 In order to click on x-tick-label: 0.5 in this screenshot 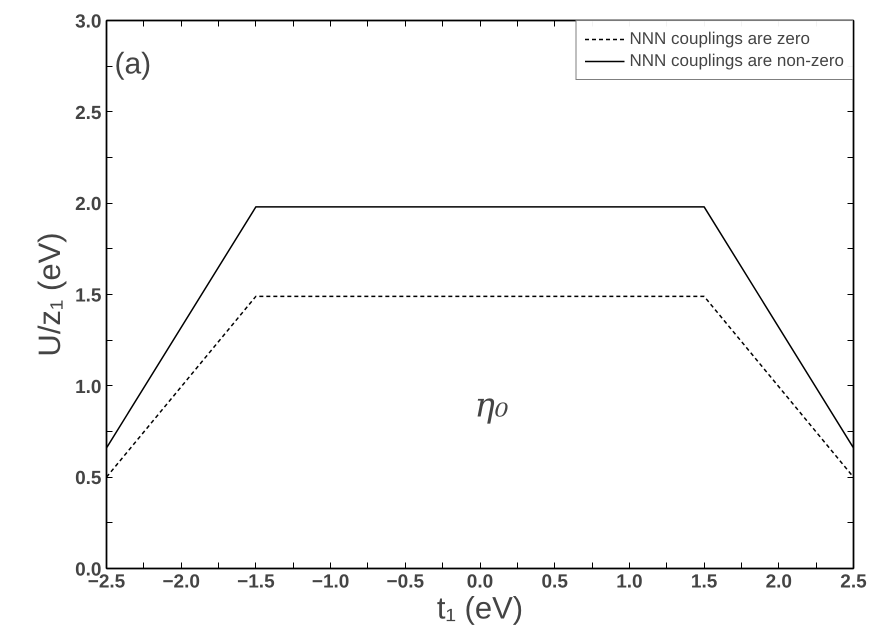, I will do `click(554, 582)`.